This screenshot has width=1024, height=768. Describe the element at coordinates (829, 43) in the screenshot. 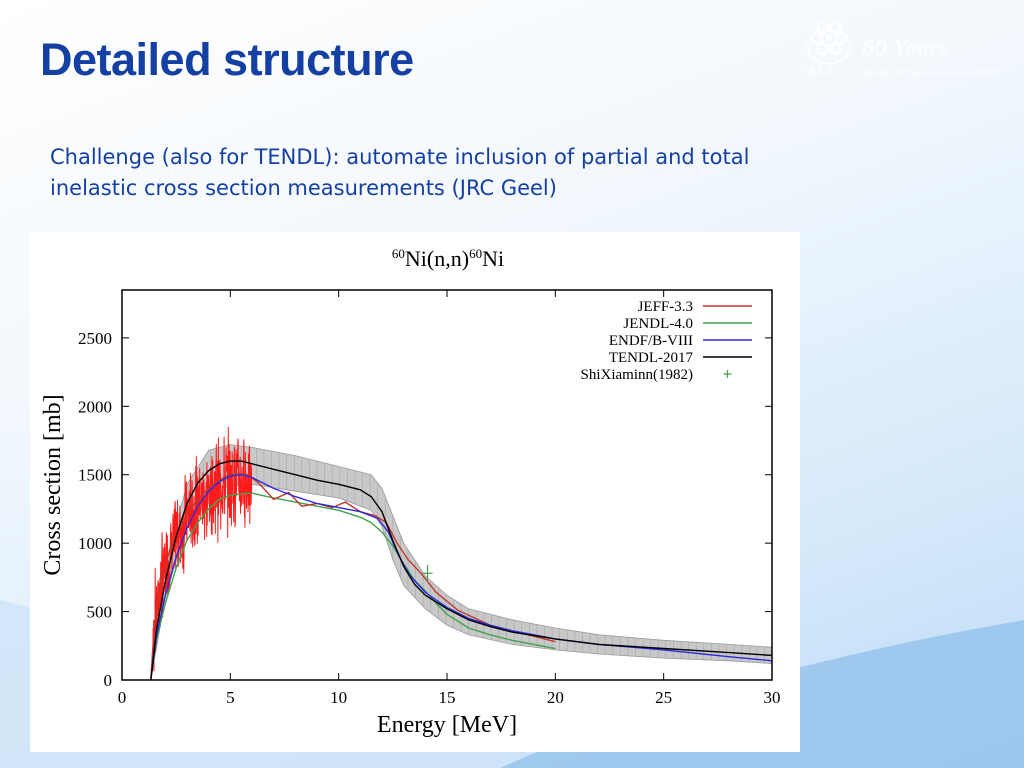

I see `iaea-emblem-icon` at that location.